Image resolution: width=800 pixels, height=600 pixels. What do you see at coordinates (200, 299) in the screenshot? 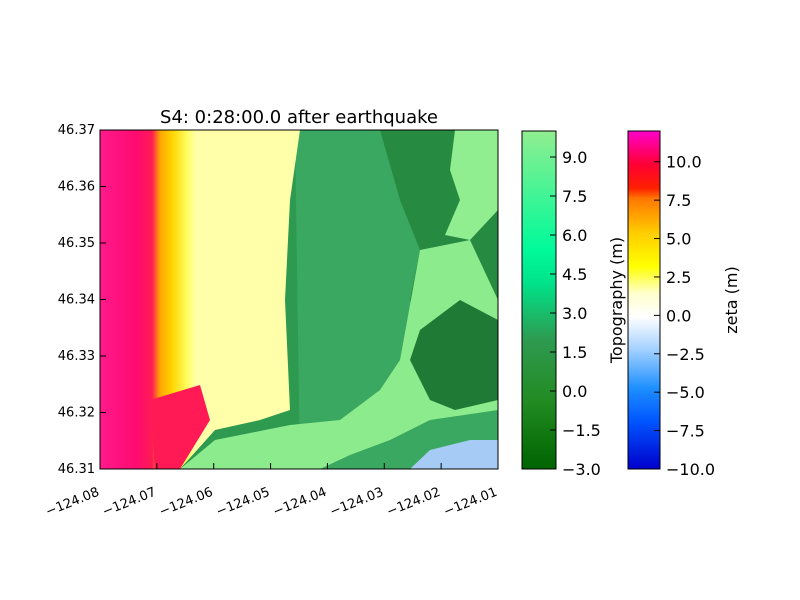
I see `surge-water` at bounding box center [200, 299].